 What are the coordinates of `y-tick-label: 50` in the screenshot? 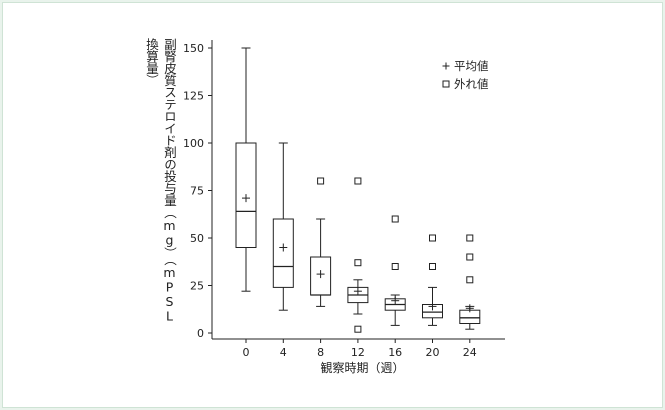 It's located at (197, 238).